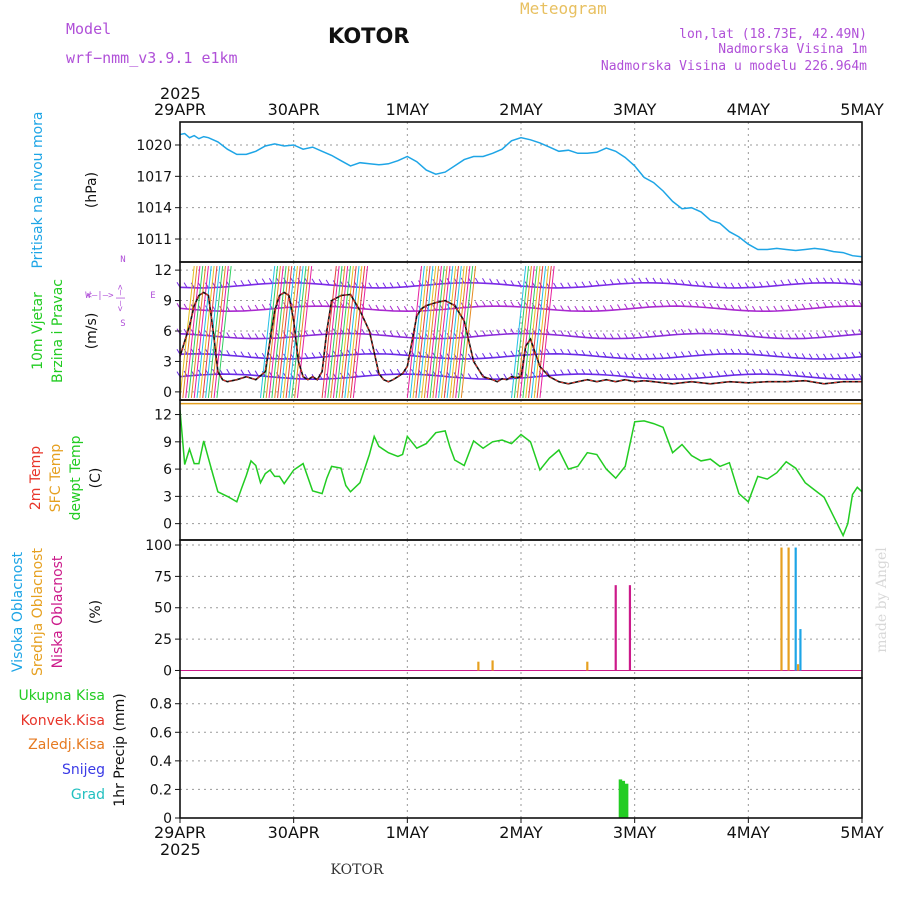 The height and width of the screenshot is (900, 900). Describe the element at coordinates (792, 49) in the screenshot. I see `elevation-label: Nadmorska Visina 1m` at that location.